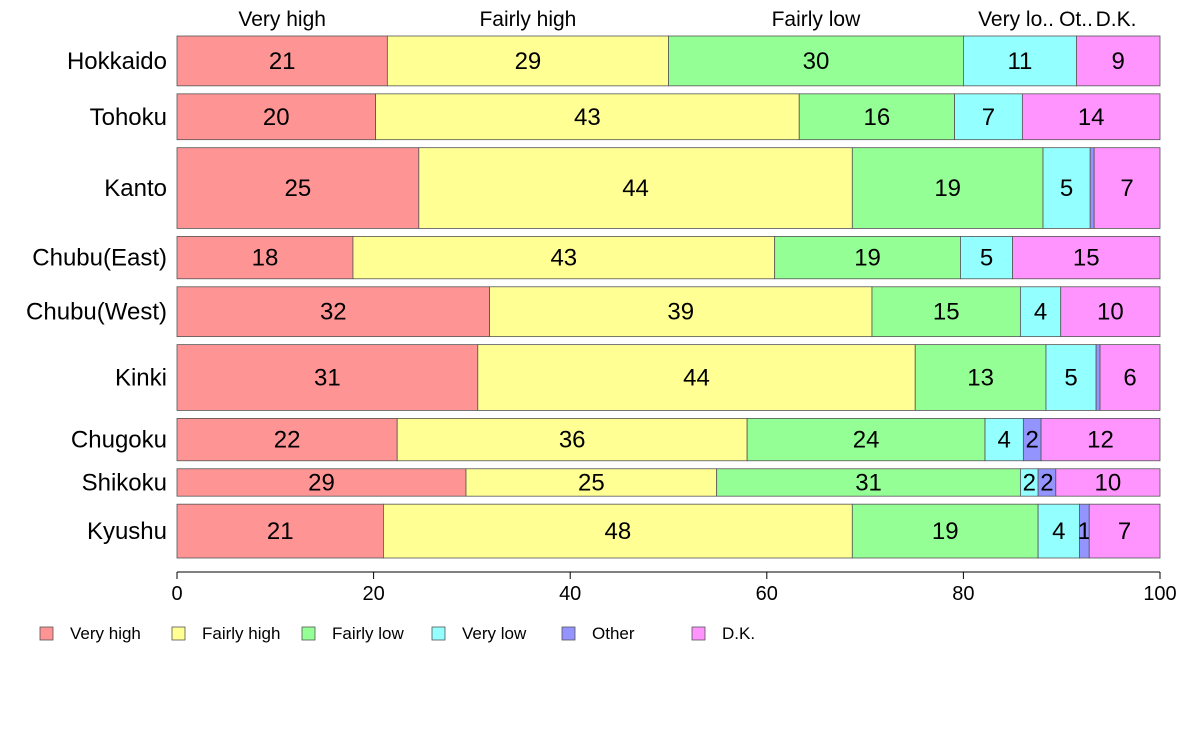  Describe the element at coordinates (1116, 19) in the screenshot. I see `top-label-5: D.K.` at that location.